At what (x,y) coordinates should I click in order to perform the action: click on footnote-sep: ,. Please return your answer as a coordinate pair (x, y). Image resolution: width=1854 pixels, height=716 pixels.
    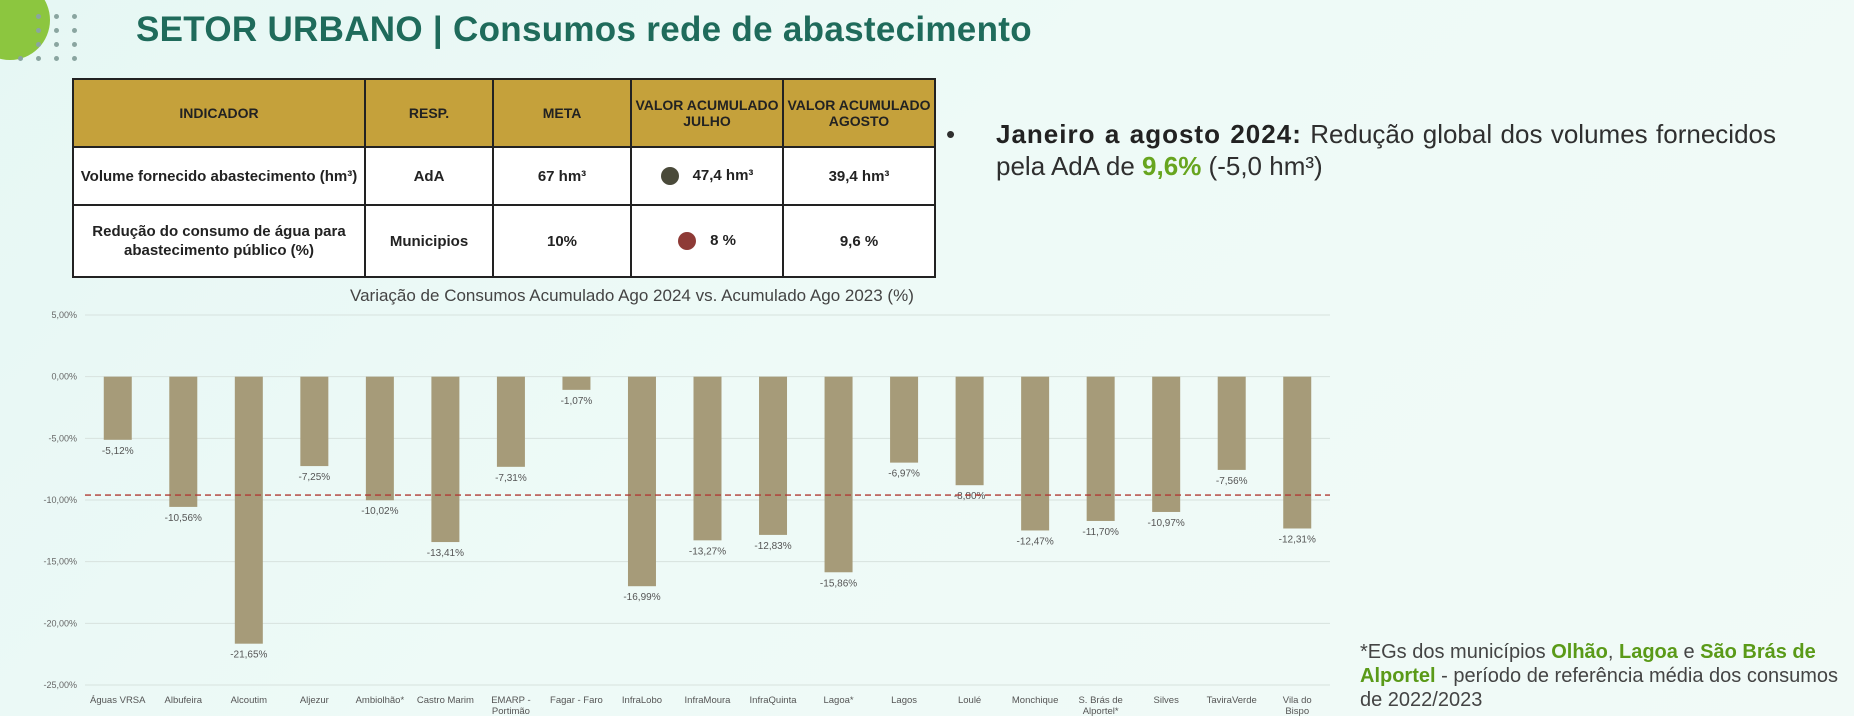
    Looking at the image, I should click on (1610, 652).